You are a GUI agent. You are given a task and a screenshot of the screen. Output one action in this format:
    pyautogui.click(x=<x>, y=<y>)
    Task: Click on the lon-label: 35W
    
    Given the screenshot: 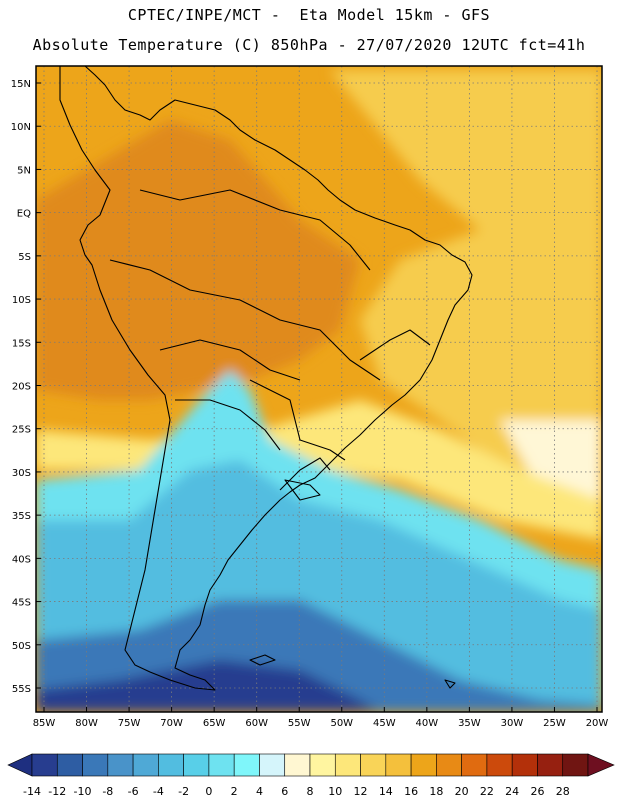 What is the action you would take?
    pyautogui.click(x=469, y=723)
    